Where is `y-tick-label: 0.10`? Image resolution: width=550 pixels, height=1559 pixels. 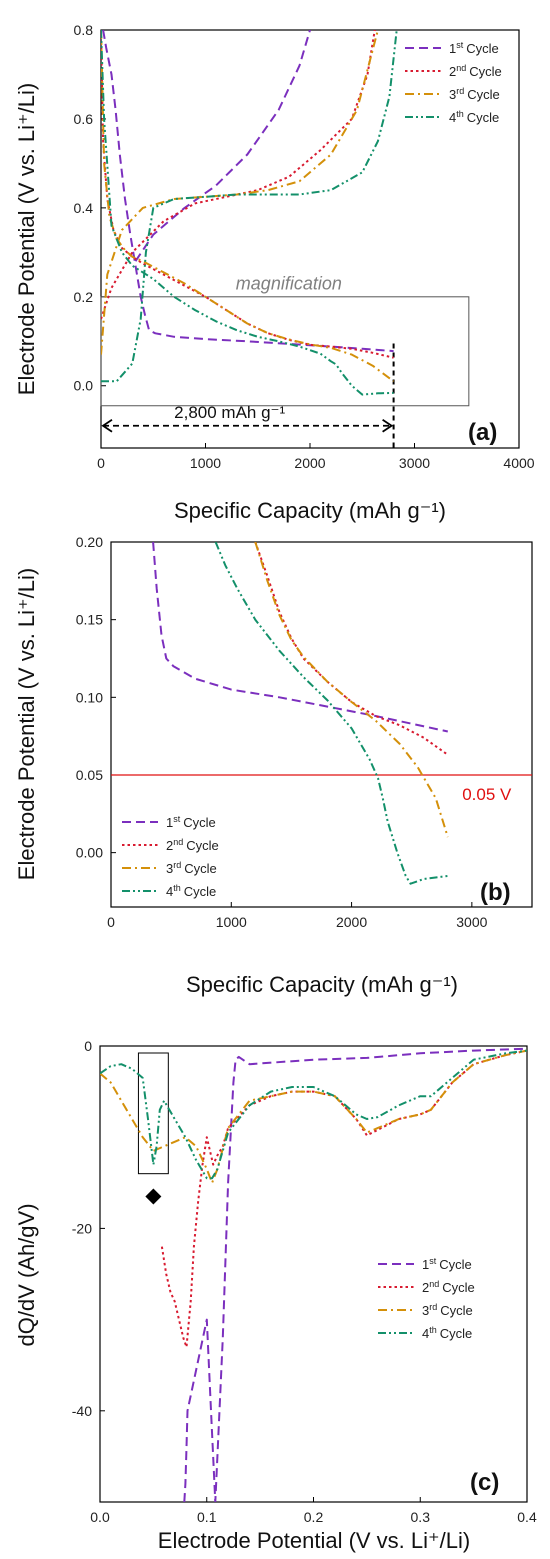 y-tick-label: 0.10 is located at coordinates (89, 697).